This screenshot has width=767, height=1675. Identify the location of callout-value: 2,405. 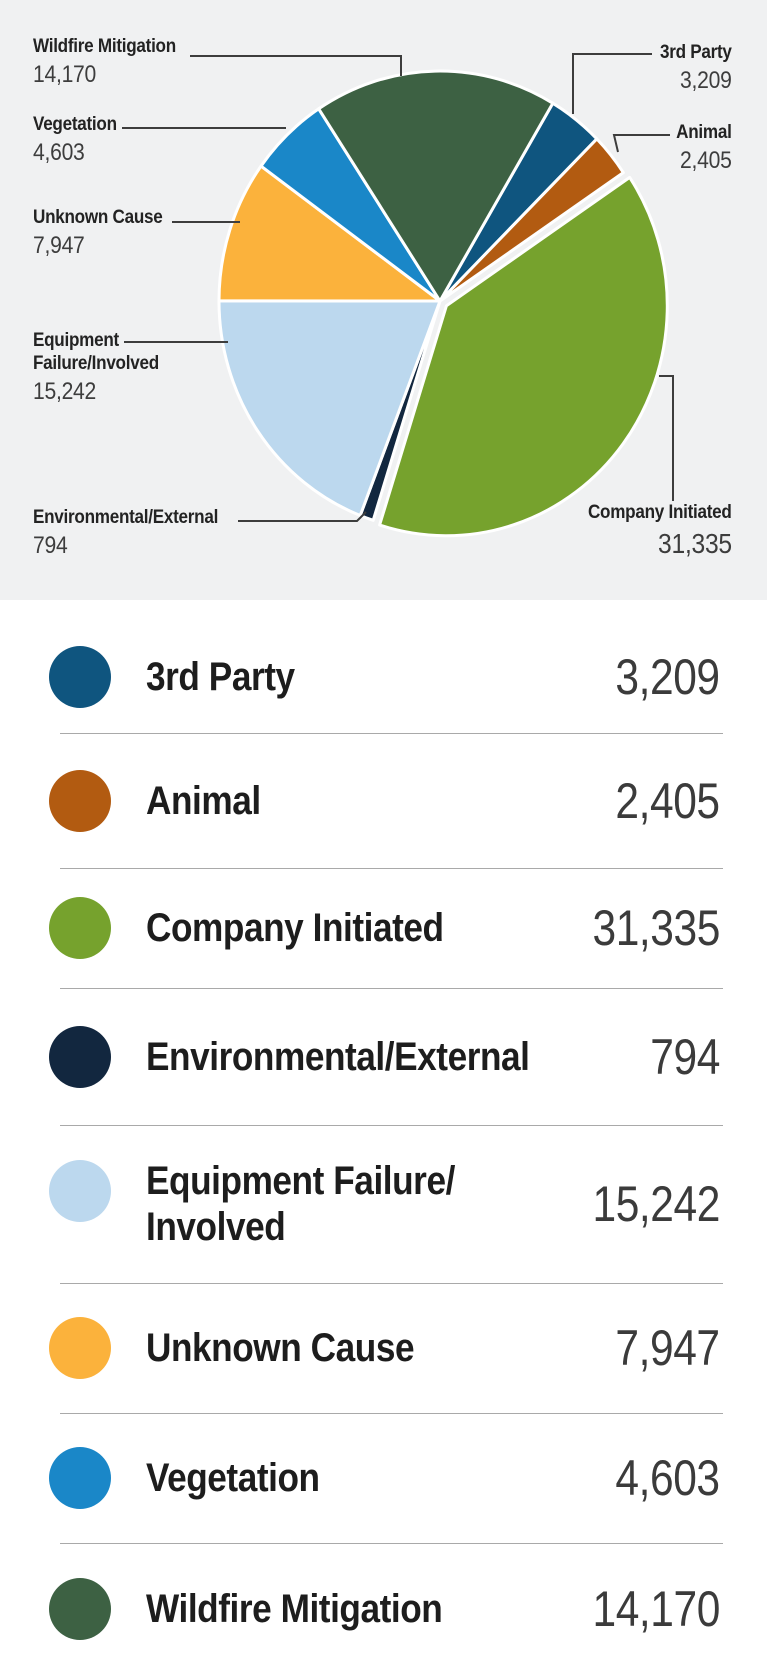
(706, 161).